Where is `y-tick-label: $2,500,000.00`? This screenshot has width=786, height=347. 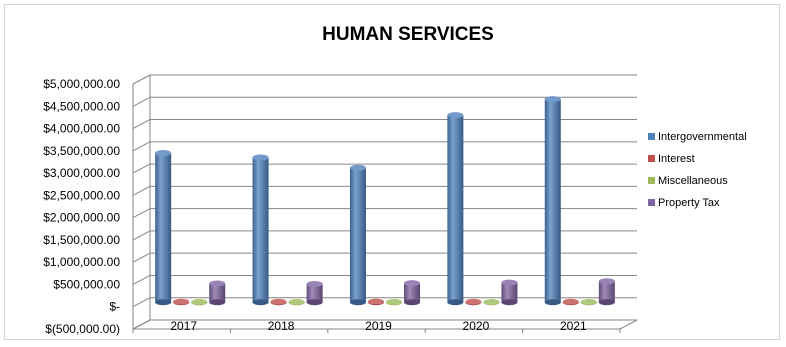
y-tick-label: $2,500,000.00 is located at coordinates (81, 195).